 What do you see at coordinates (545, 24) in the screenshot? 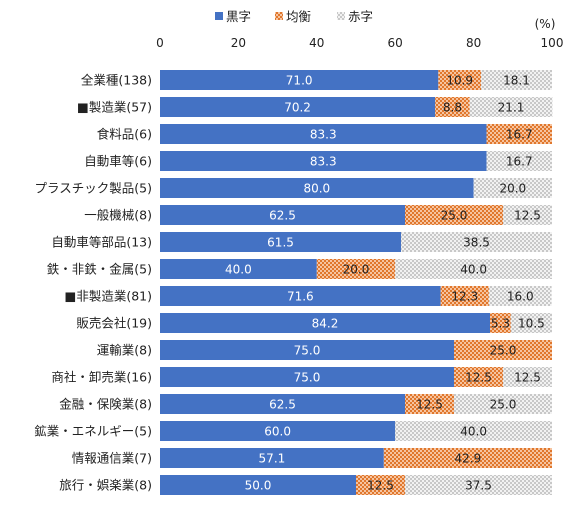
I see `unit-label: (%)` at bounding box center [545, 24].